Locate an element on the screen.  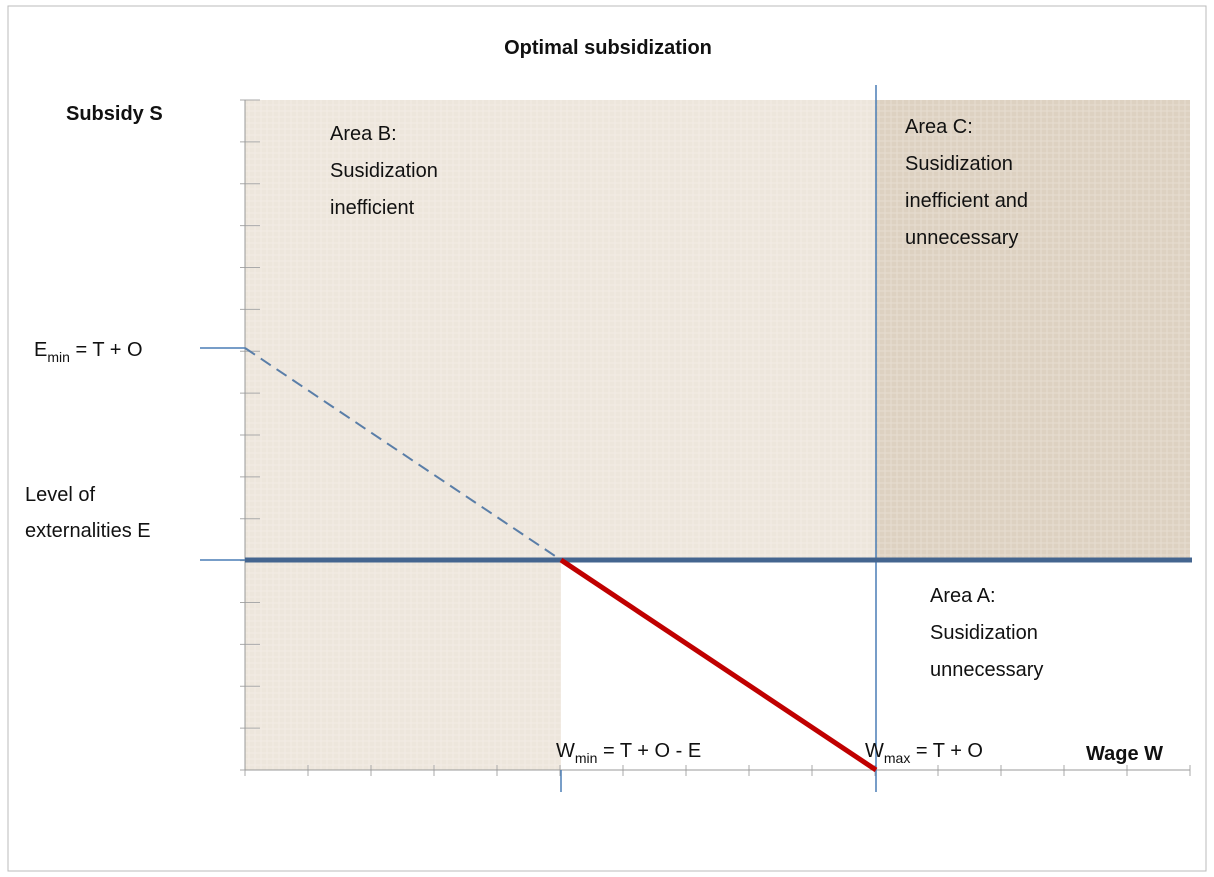
x-axis-label: Wage W is located at coordinates (1124, 754).